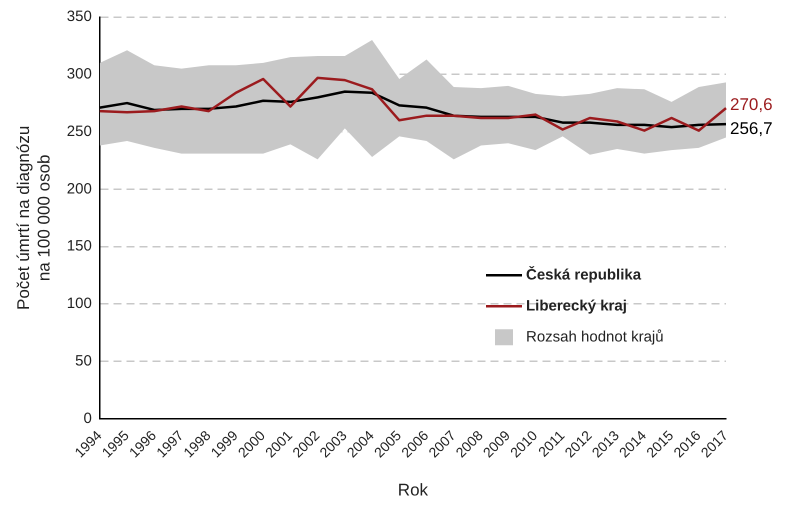 The width and height of the screenshot is (796, 513). What do you see at coordinates (79, 131) in the screenshot?
I see `y-tick-label: 250` at bounding box center [79, 131].